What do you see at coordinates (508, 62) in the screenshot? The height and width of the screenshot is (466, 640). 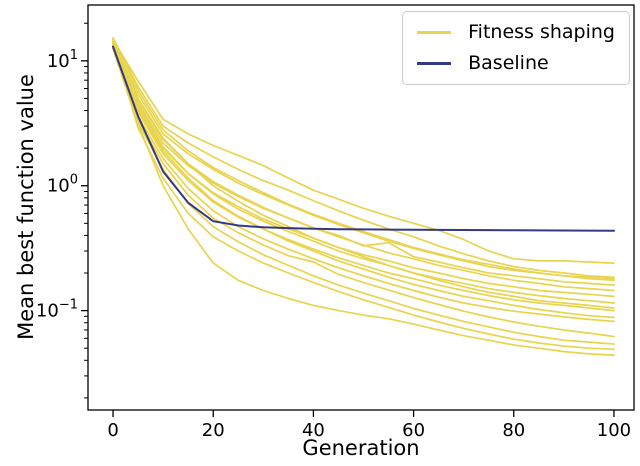 I see `legend-label-baseline: Baseline` at bounding box center [508, 62].